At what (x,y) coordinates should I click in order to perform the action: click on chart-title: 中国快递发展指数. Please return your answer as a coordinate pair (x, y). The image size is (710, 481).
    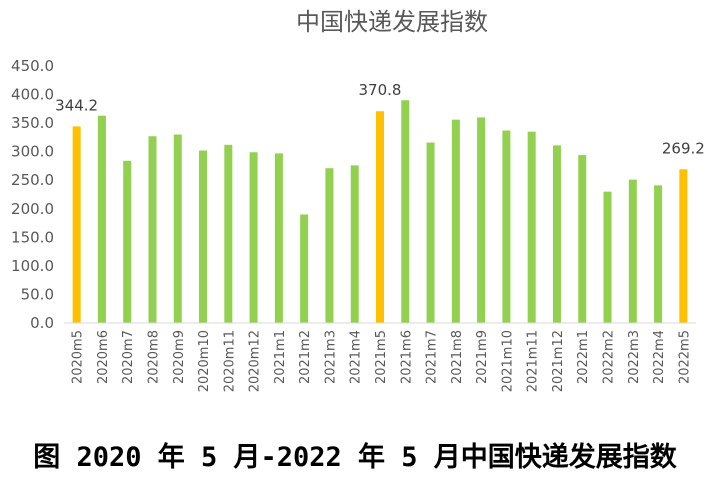
    Looking at the image, I should click on (392, 22).